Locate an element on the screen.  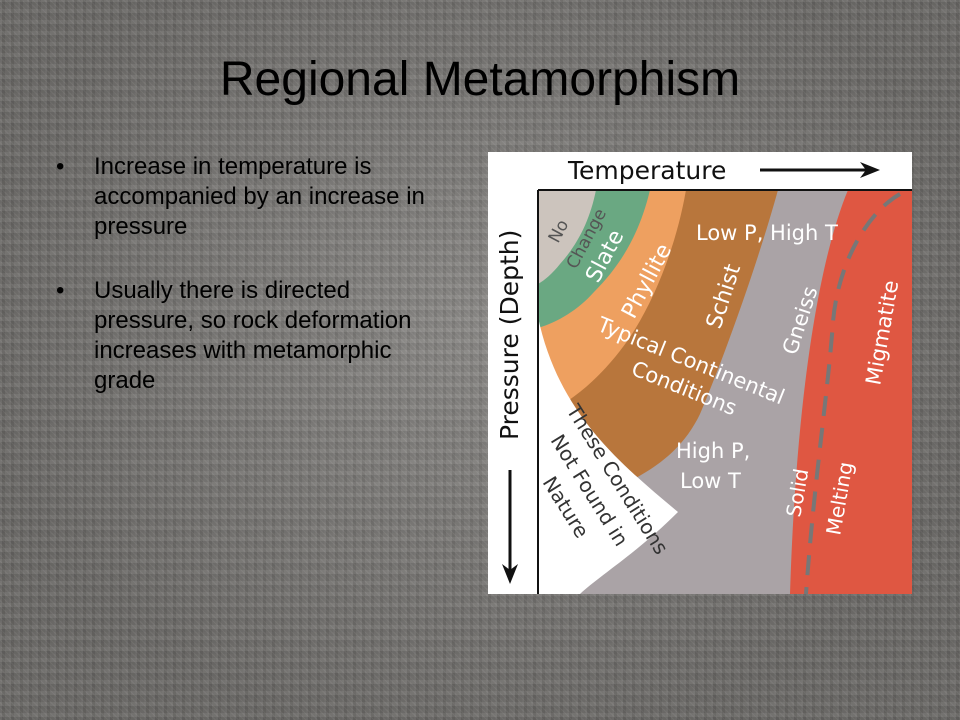
migmatite-zone is located at coordinates (851, 392).